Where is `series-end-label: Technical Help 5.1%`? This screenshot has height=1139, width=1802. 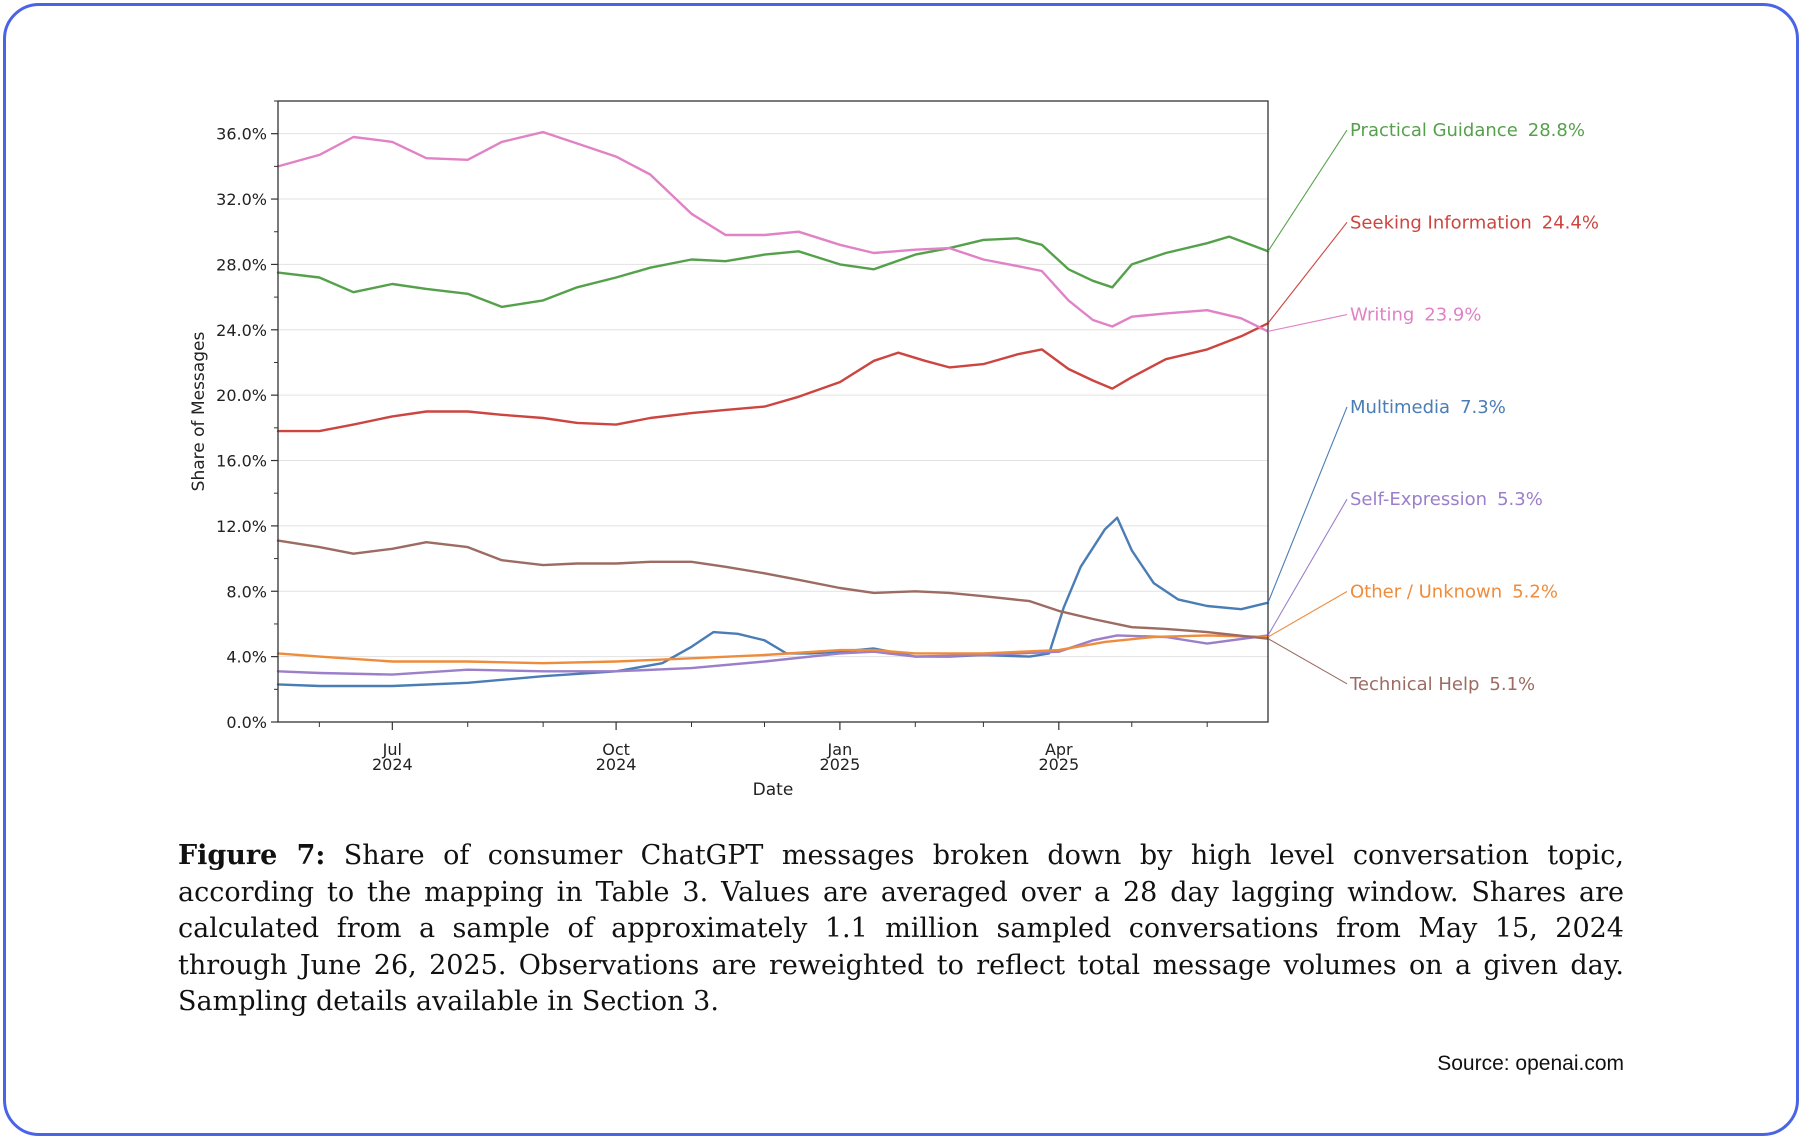 series-end-label: Technical Help 5.1% is located at coordinates (1442, 684).